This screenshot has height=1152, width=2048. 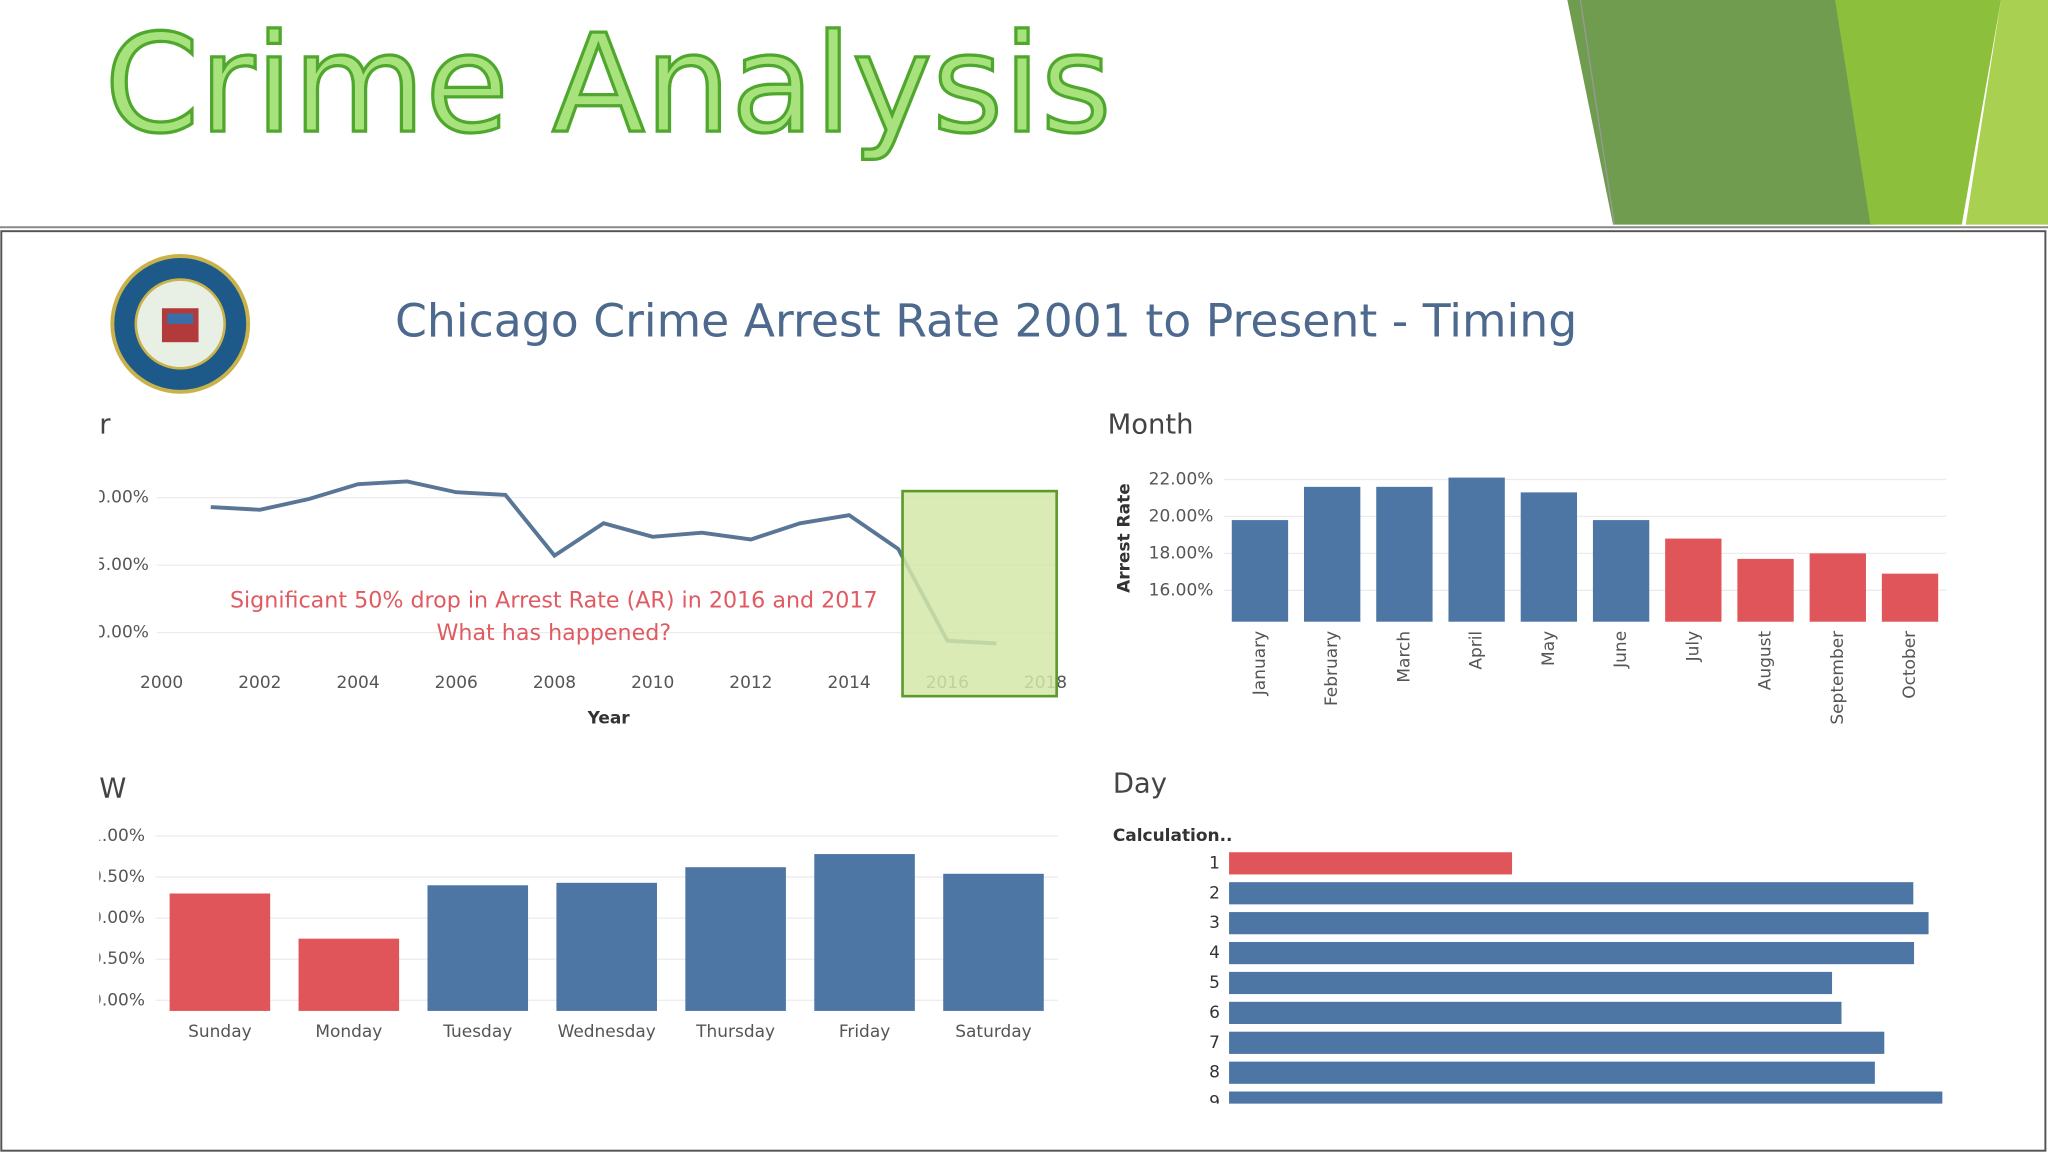 I want to click on y-tick-label: 2, so click(x=1214, y=893).